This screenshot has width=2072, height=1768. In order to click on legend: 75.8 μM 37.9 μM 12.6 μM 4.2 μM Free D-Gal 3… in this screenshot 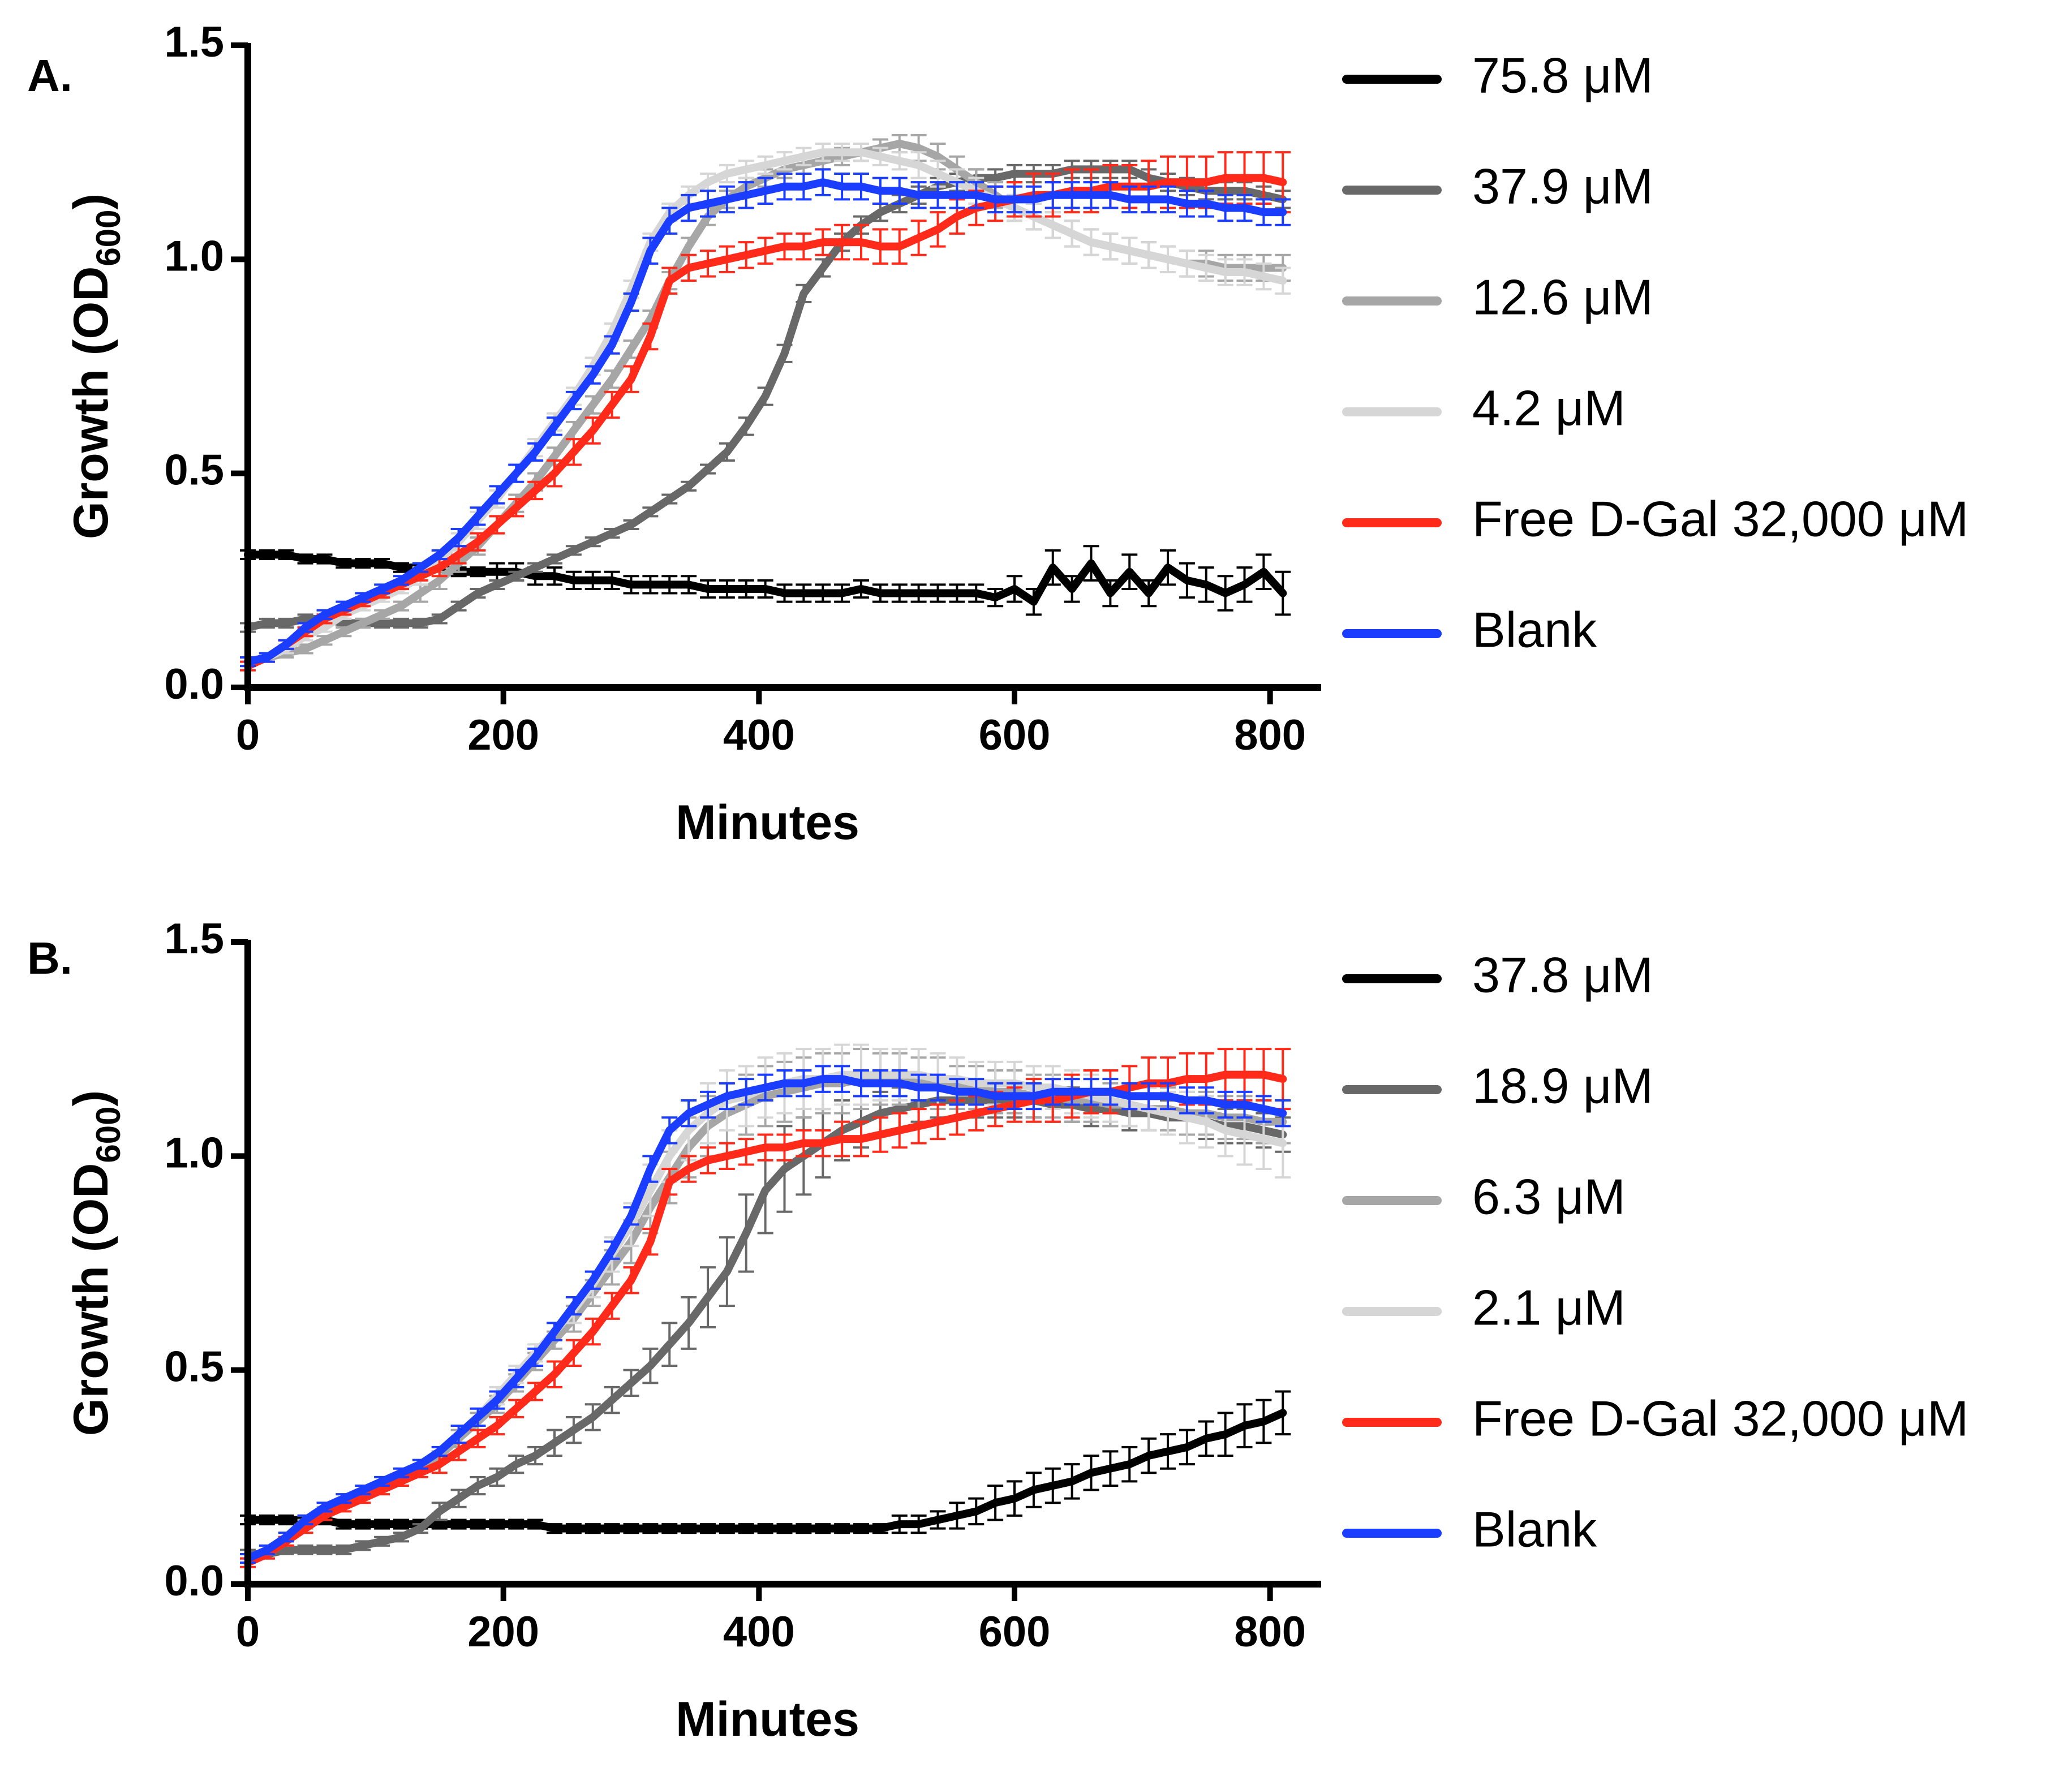, I will do `click(1655, 352)`.